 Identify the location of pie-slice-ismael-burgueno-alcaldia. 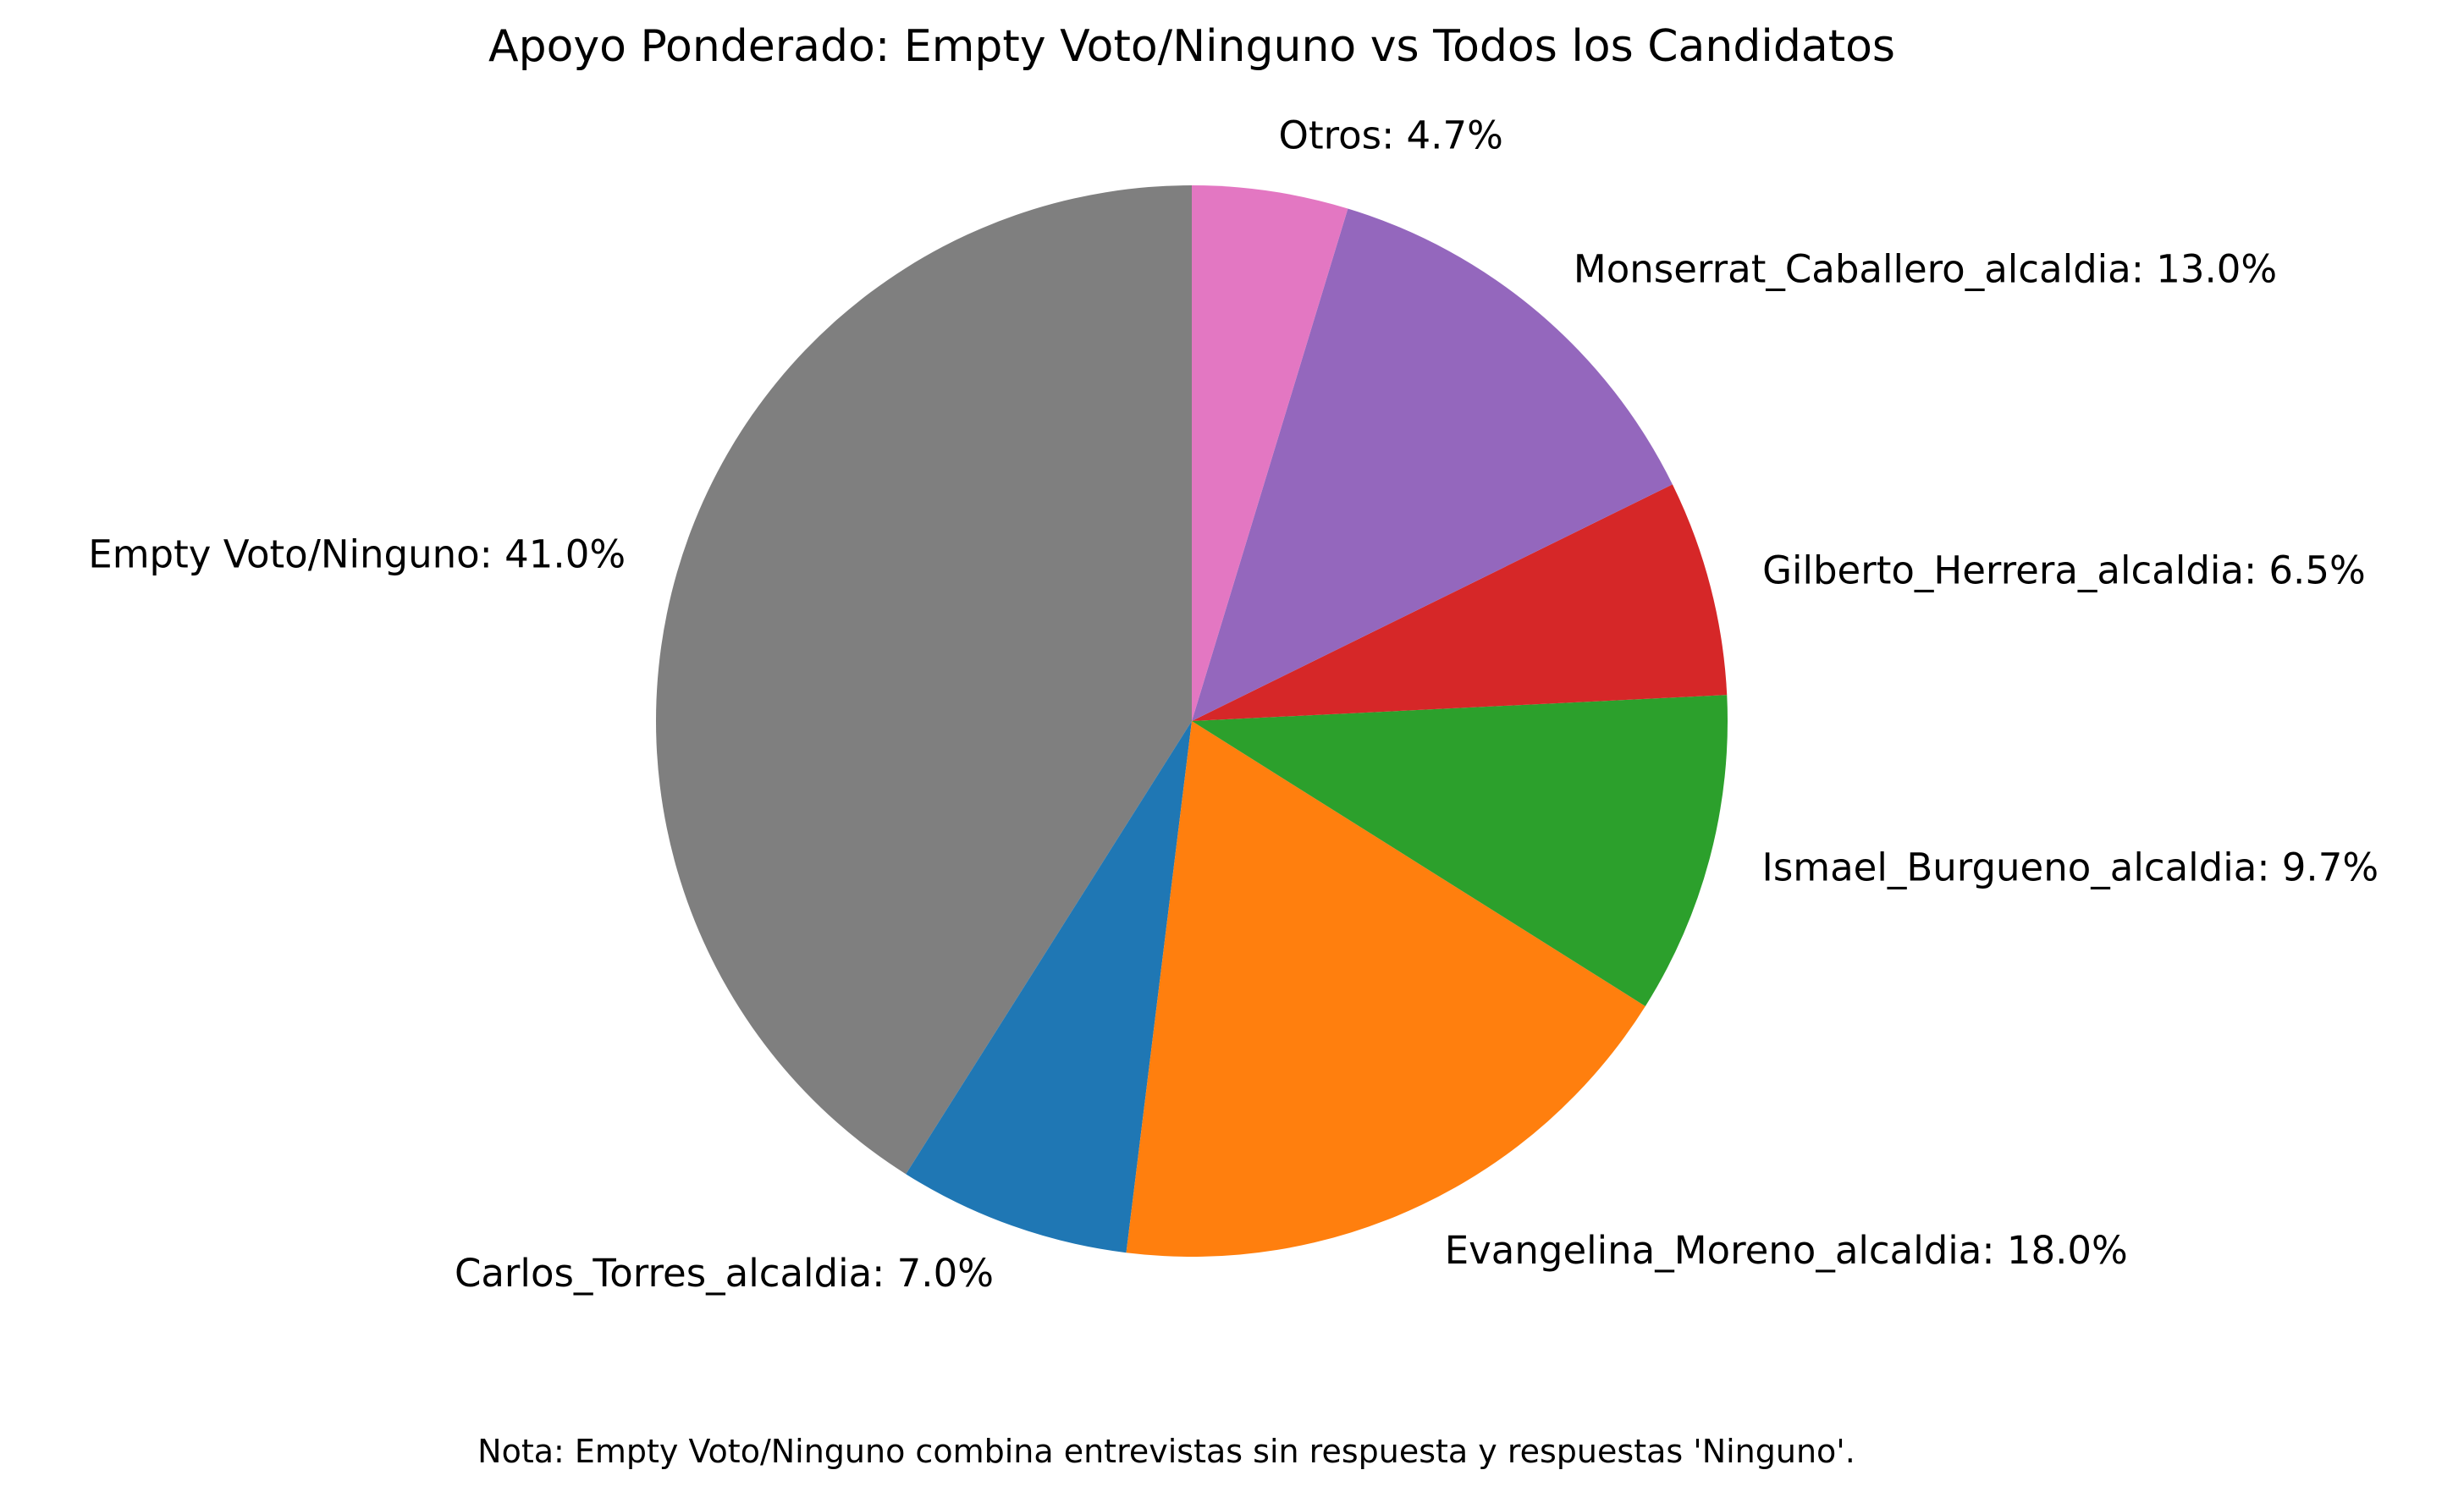
(1460, 850).